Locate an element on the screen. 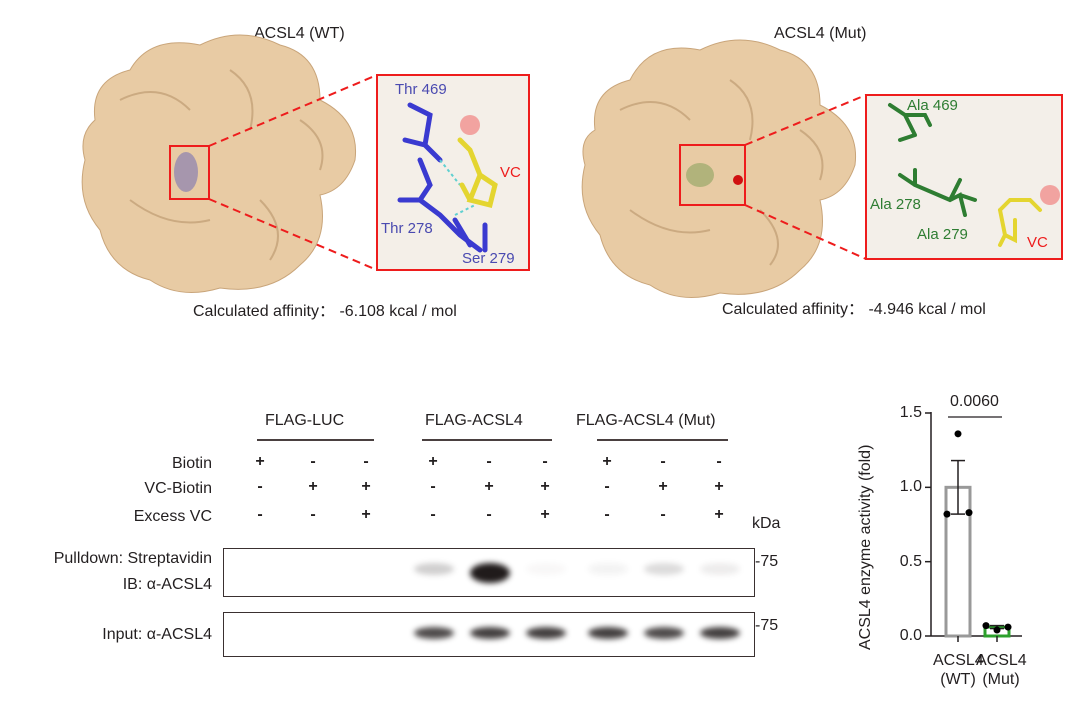 This screenshot has width=1080, height=726. group-label: FLAG-ACSL4 is located at coordinates (474, 420).